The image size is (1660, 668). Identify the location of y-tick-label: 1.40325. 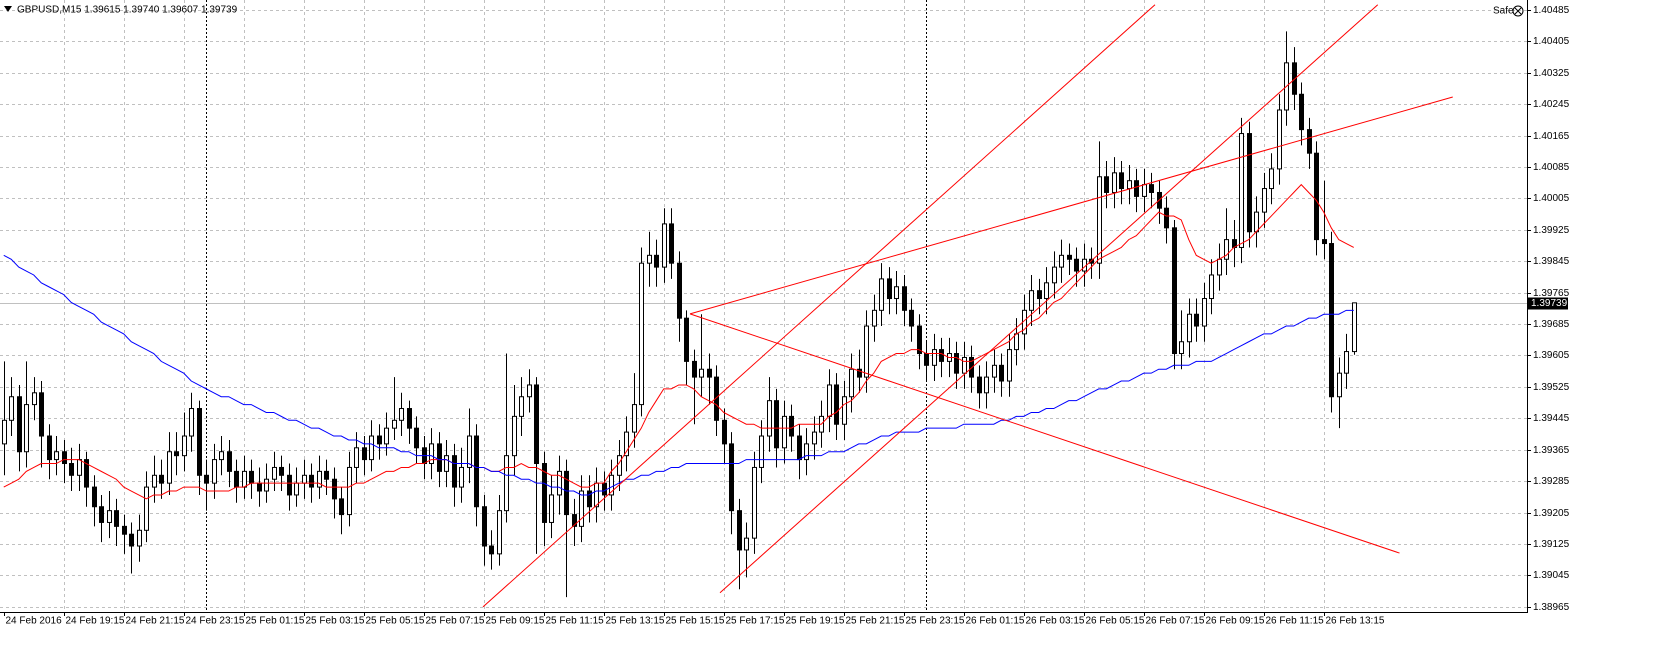
(1551, 73).